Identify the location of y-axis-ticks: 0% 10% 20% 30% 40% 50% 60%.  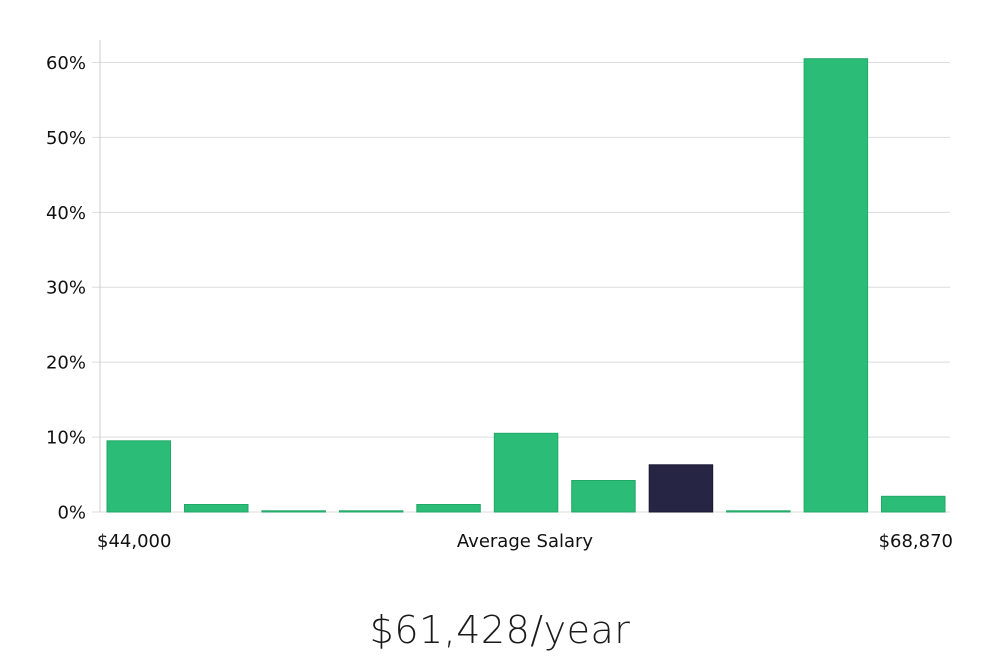
(66, 288).